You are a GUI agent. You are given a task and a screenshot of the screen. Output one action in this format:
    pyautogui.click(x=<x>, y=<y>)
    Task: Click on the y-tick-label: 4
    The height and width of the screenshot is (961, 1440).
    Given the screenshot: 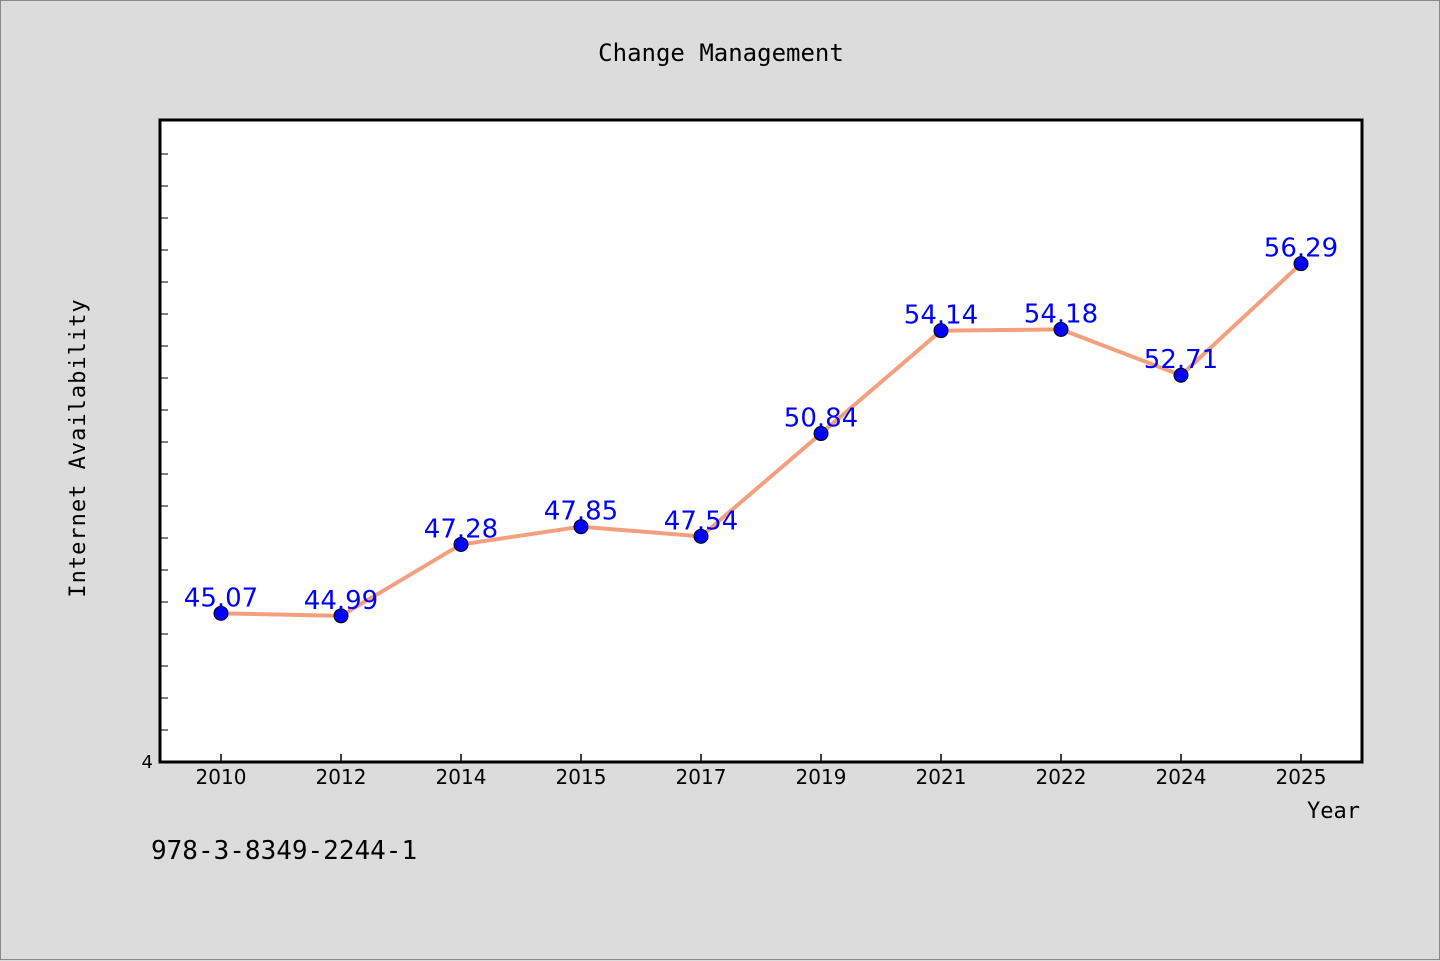 What is the action you would take?
    pyautogui.click(x=147, y=762)
    